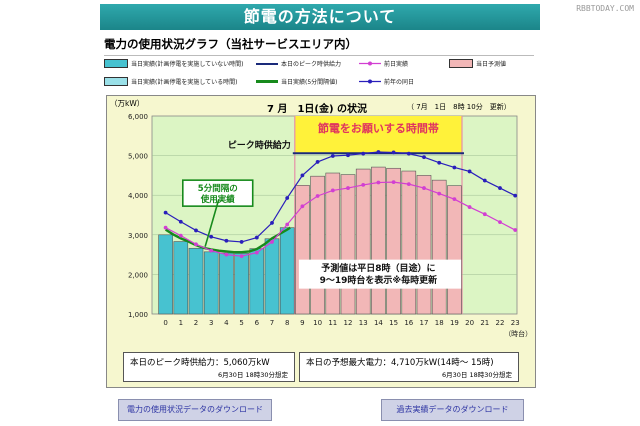 Image resolution: width=640 pixels, height=426 pixels. Describe the element at coordinates (332, 323) in the screenshot. I see `x-tick-label: 11` at that location.